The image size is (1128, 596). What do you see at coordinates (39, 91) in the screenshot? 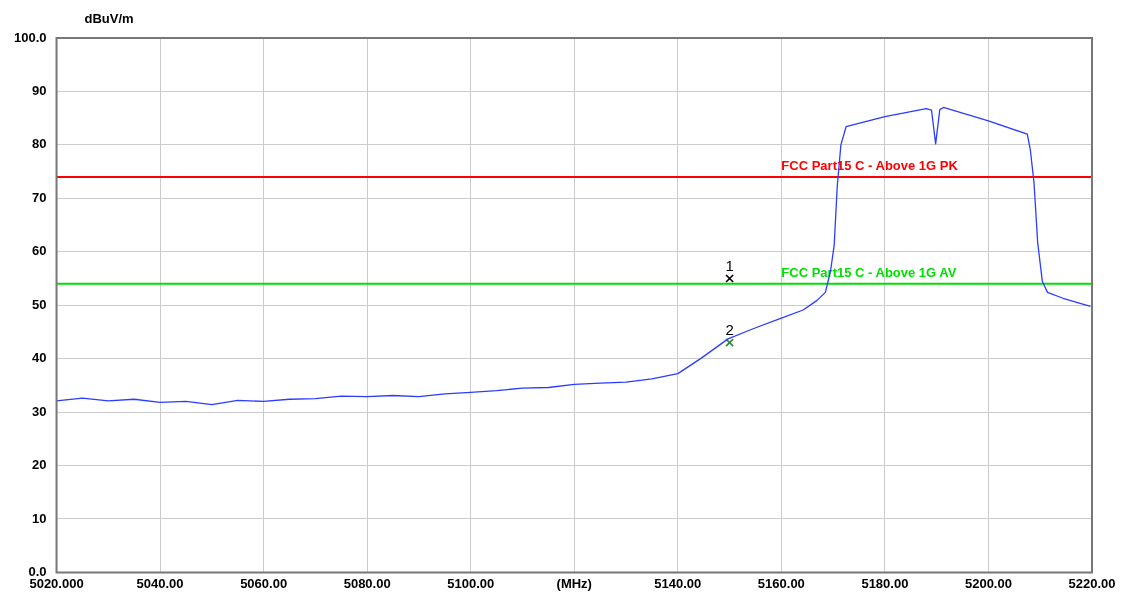
I see `y-tick-label: 90` at bounding box center [39, 91].